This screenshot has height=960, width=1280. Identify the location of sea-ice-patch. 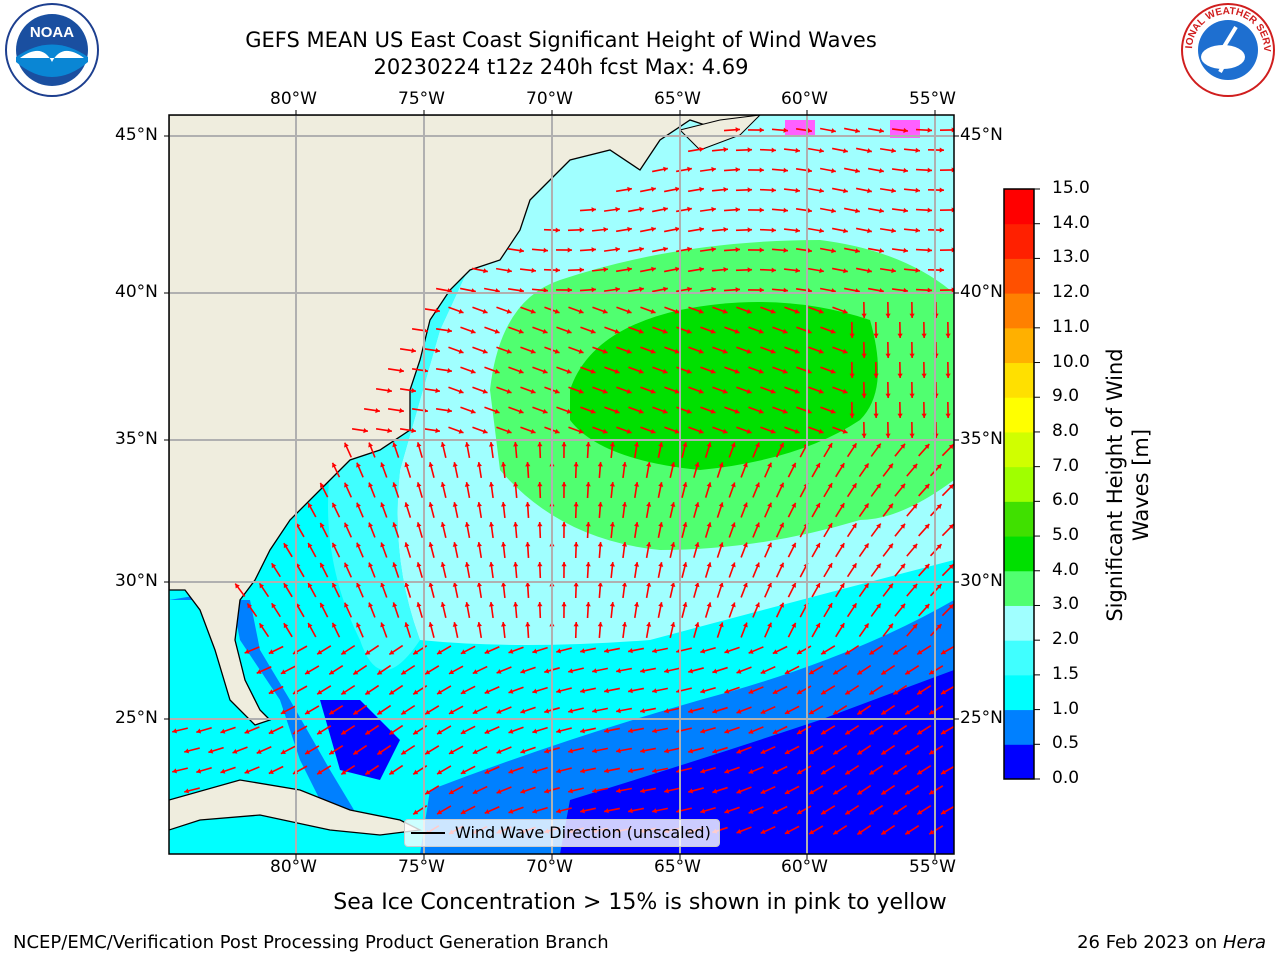
(800, 127).